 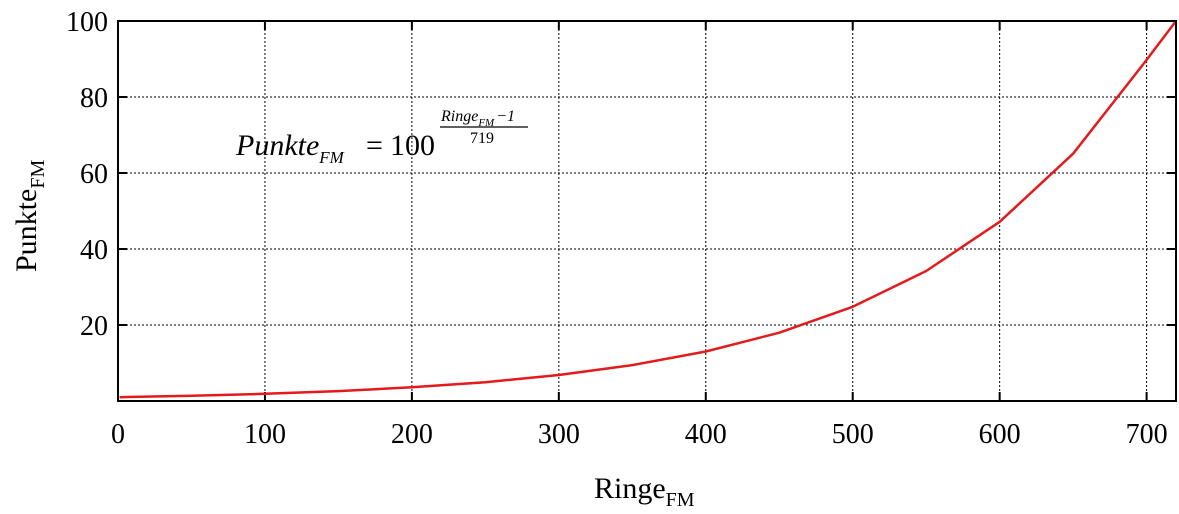 I want to click on x-tick-label: 600, so click(x=1000, y=434).